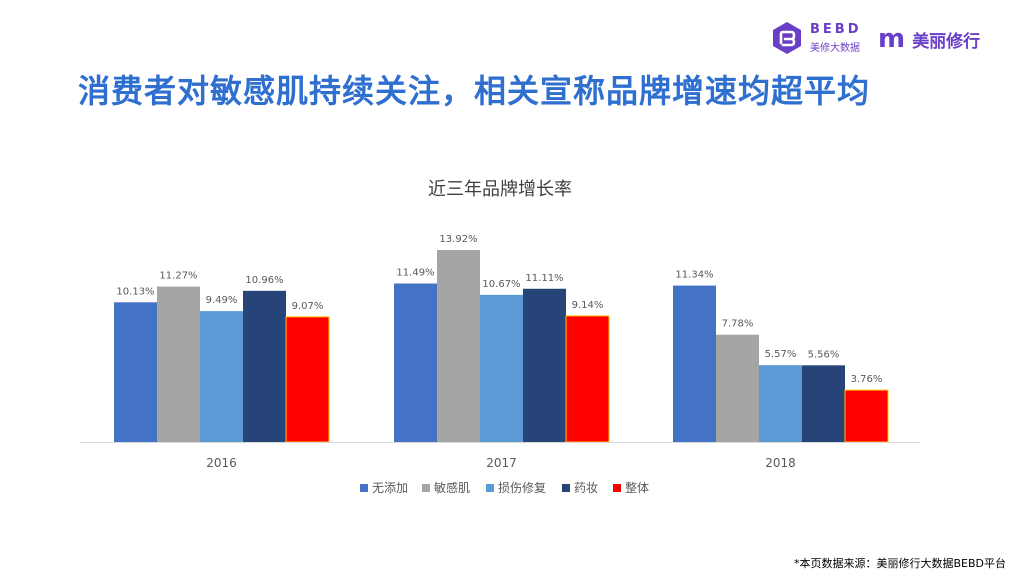 The image size is (1024, 576). Describe the element at coordinates (221, 463) in the screenshot. I see `x-tick-label-2016: 2016` at that location.